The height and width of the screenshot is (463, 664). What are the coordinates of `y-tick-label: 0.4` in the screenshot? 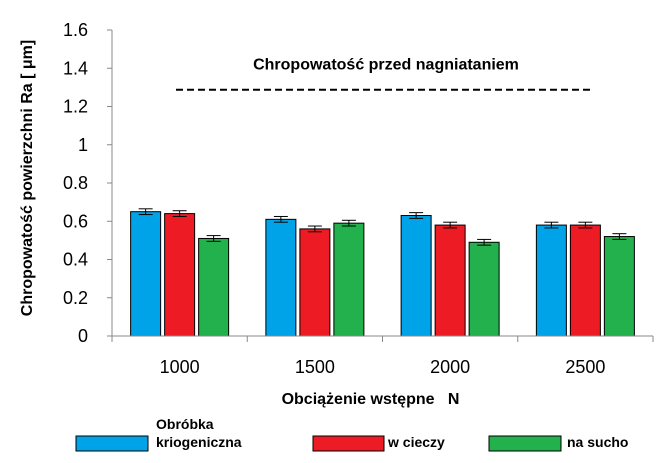 It's located at (75, 260).